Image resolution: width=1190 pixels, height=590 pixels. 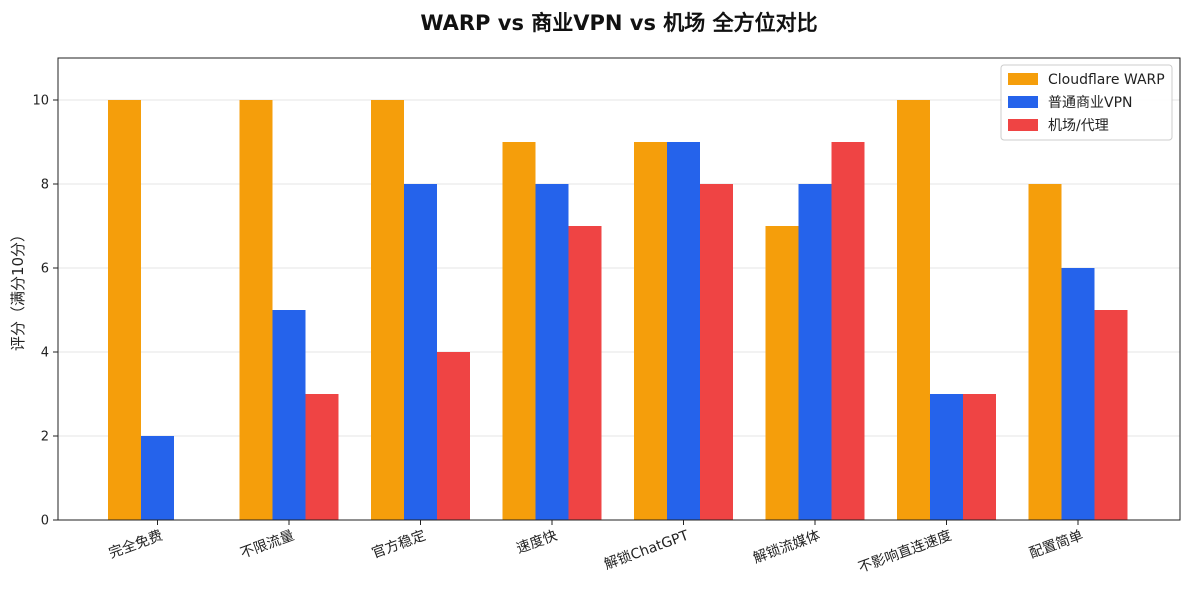 I want to click on y-tick-label: 10, so click(x=40, y=101).